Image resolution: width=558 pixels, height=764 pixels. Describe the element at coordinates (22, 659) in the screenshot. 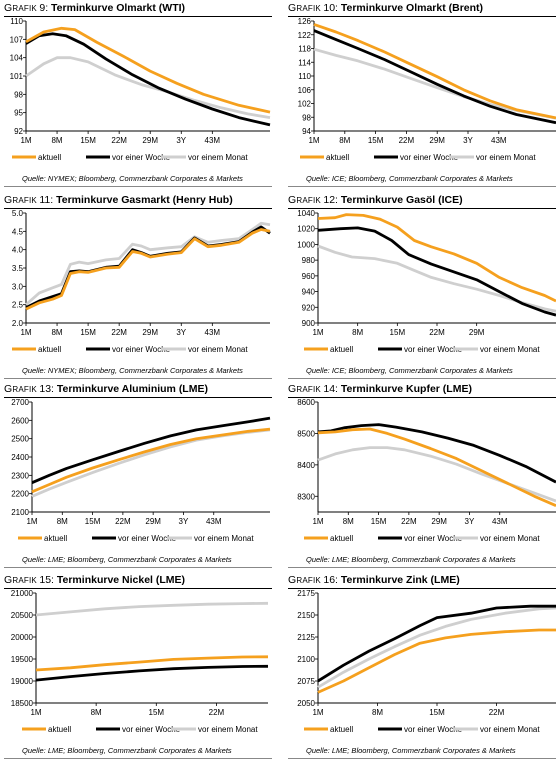

I see `y-tick-label: 19500` at that location.